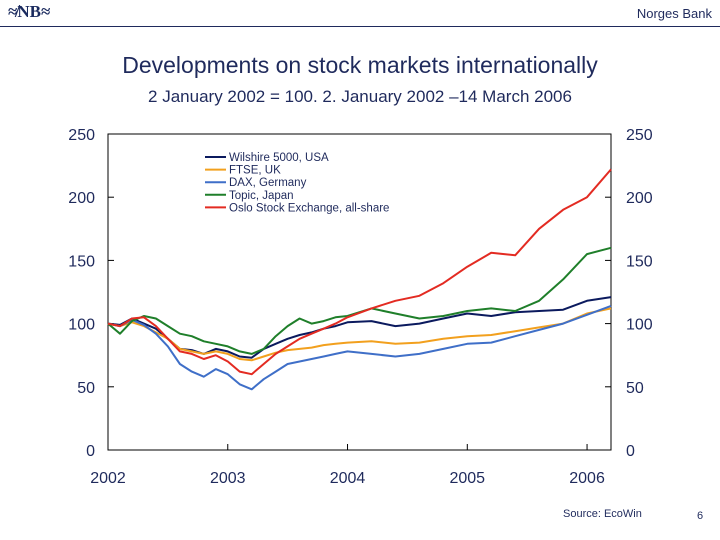 This screenshot has width=720, height=540. I want to click on legend-label: Wilshire 5000, USA, so click(279, 158).